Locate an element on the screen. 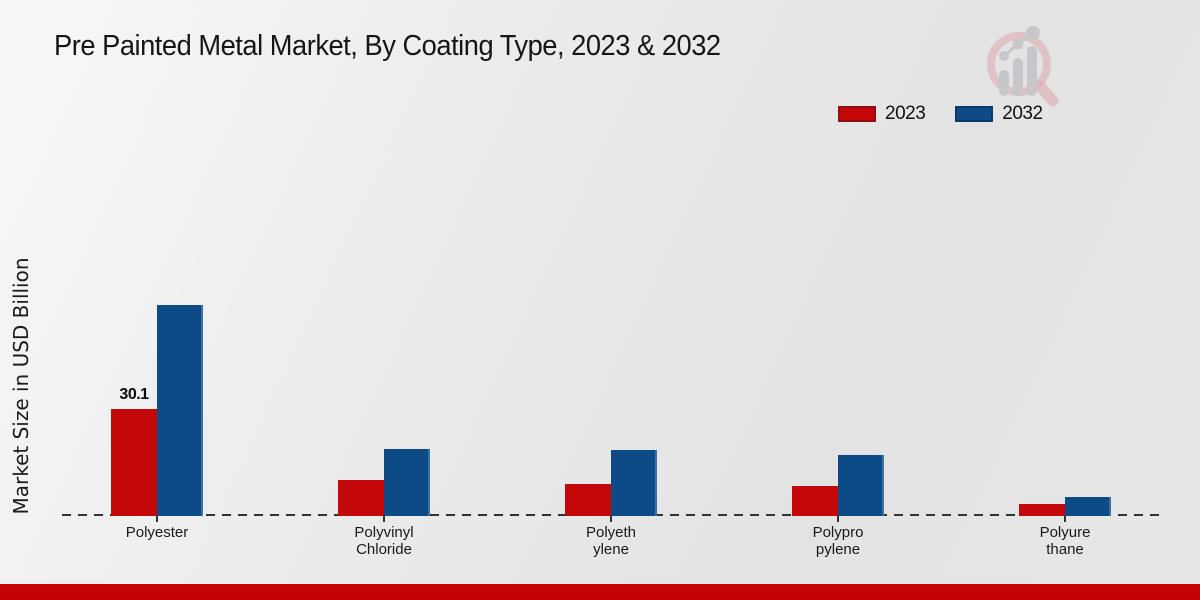 The image size is (1200, 600). data-label-2023-polyester: 30.1 is located at coordinates (134, 394).